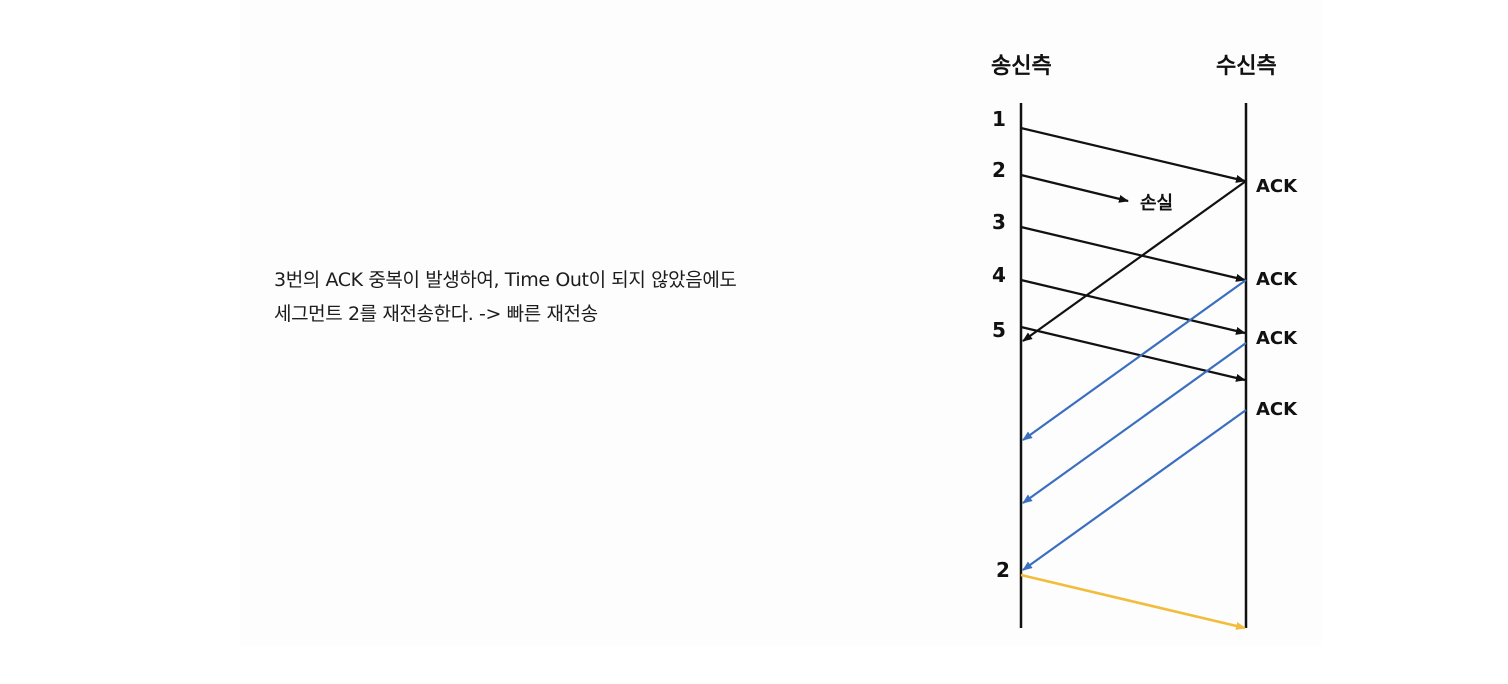  I want to click on sender-label: 송신측, so click(1021, 66).